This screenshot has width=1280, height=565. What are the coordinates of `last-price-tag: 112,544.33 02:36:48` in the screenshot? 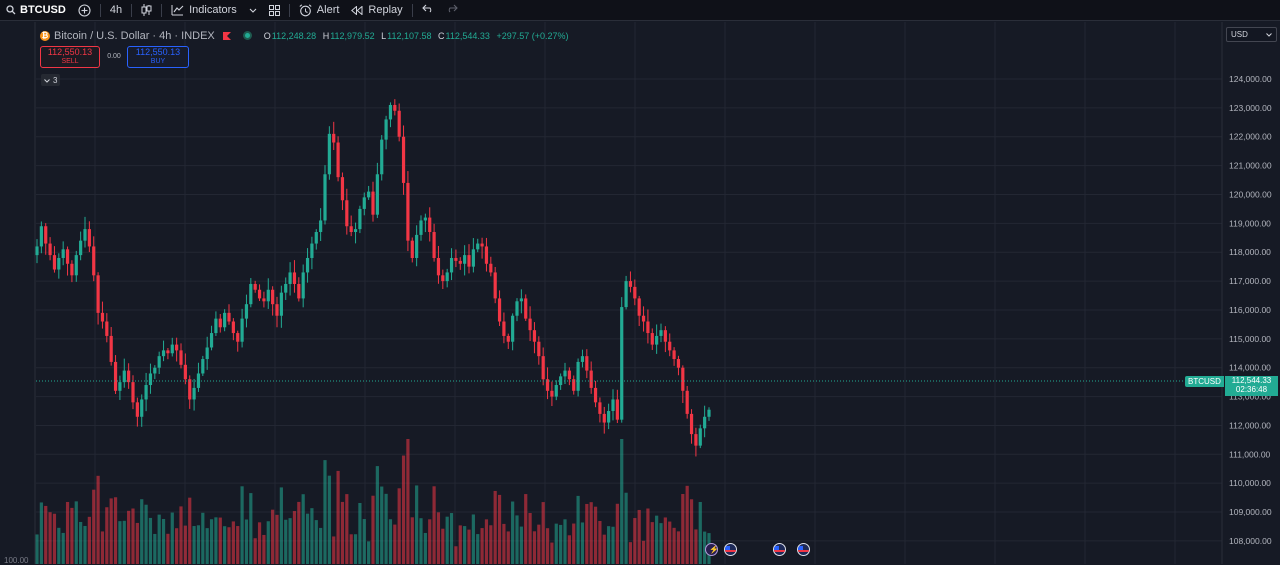 It's located at (1251, 386).